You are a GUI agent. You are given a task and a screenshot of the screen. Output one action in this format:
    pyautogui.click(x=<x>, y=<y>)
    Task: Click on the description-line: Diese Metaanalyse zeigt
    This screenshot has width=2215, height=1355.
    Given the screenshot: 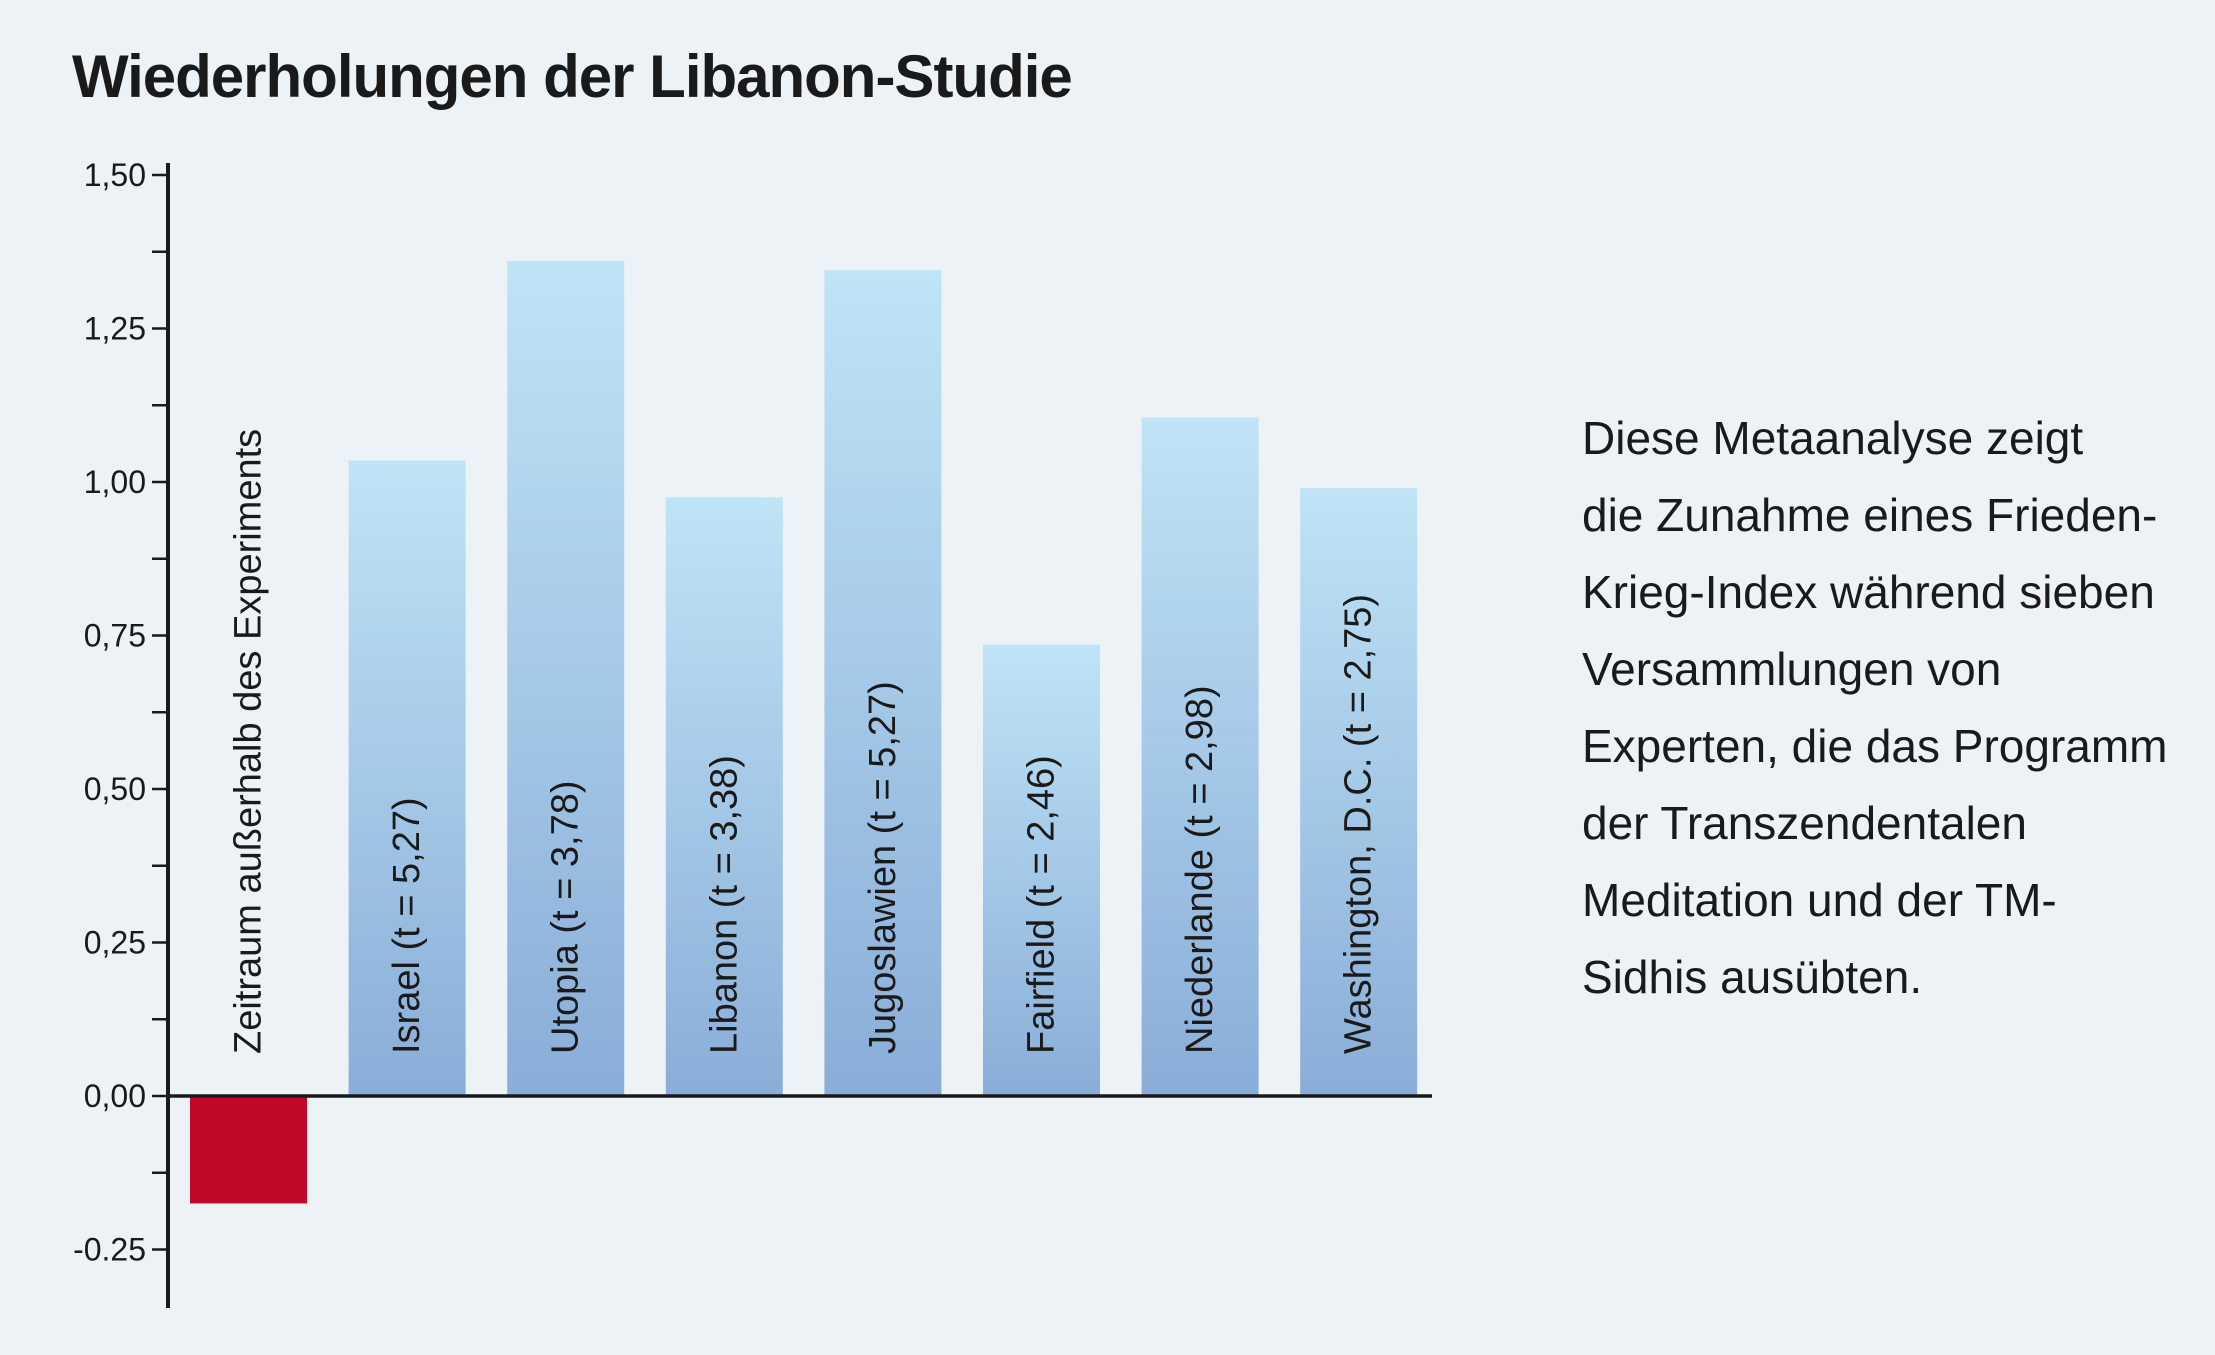 What is the action you would take?
    pyautogui.click(x=1833, y=438)
    